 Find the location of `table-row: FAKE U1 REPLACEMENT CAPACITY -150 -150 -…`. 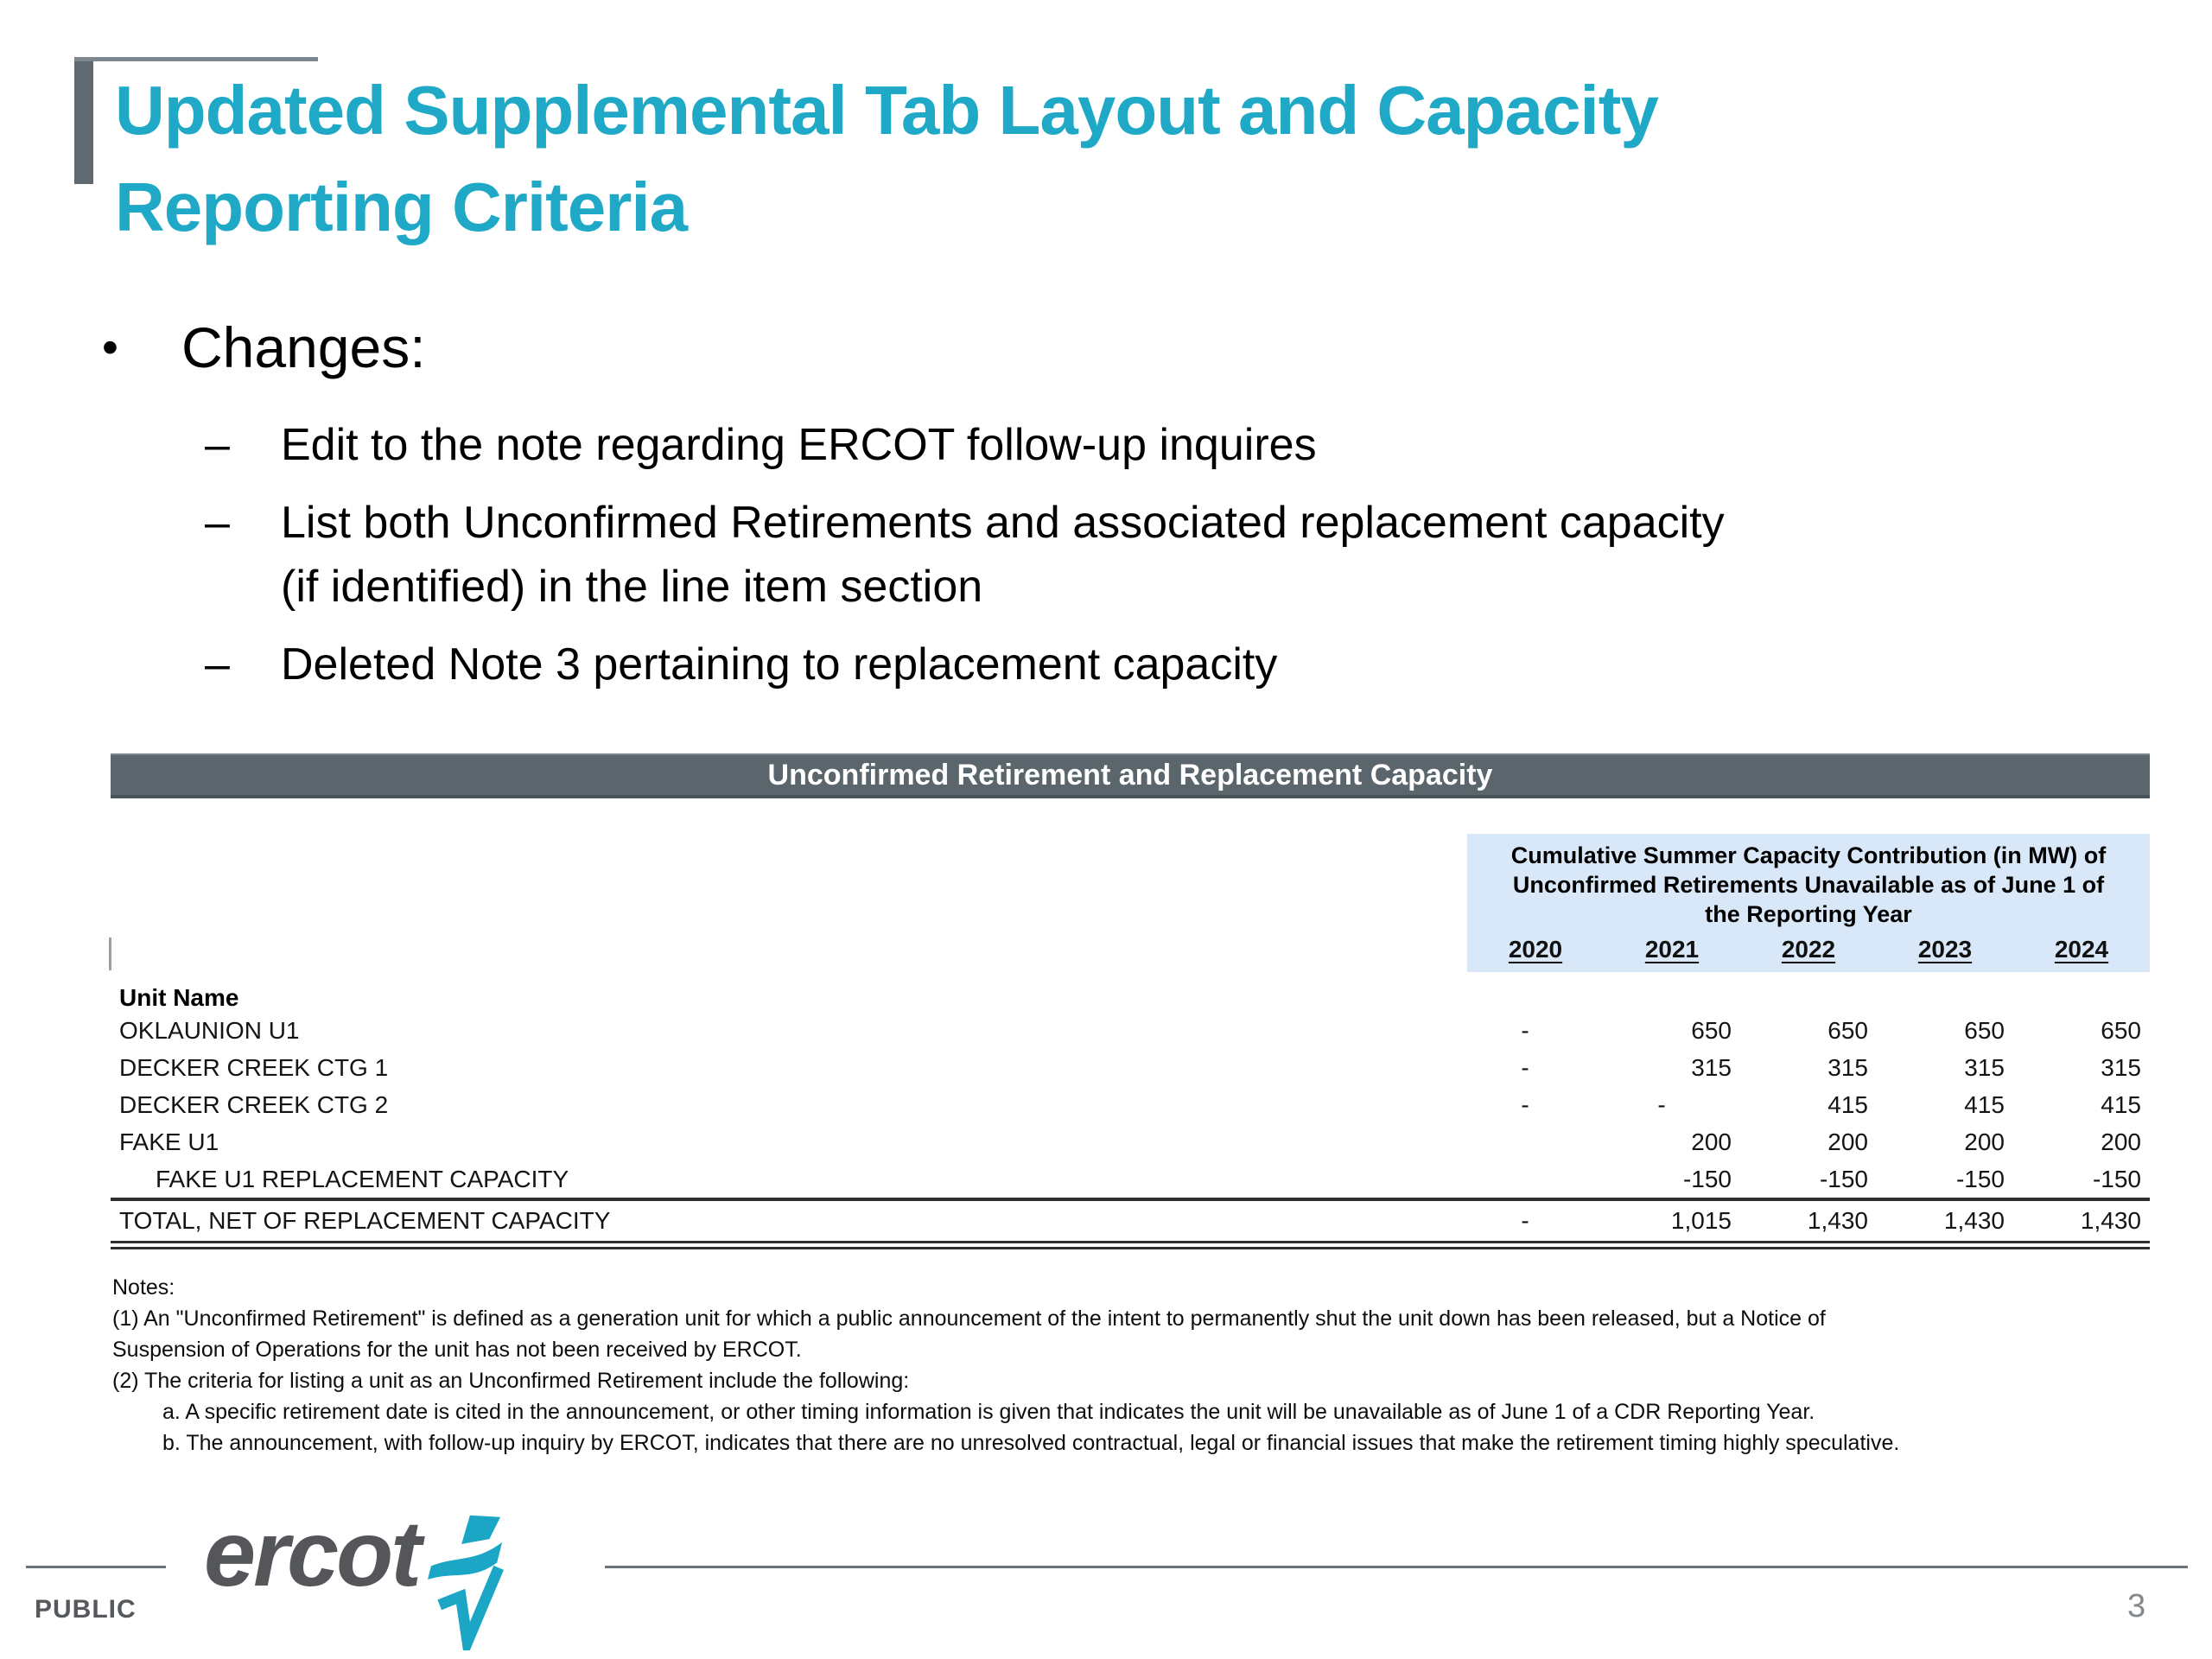

table-row: FAKE U1 REPLACEMENT CAPACITY -150 -150 -… is located at coordinates (1130, 1179).